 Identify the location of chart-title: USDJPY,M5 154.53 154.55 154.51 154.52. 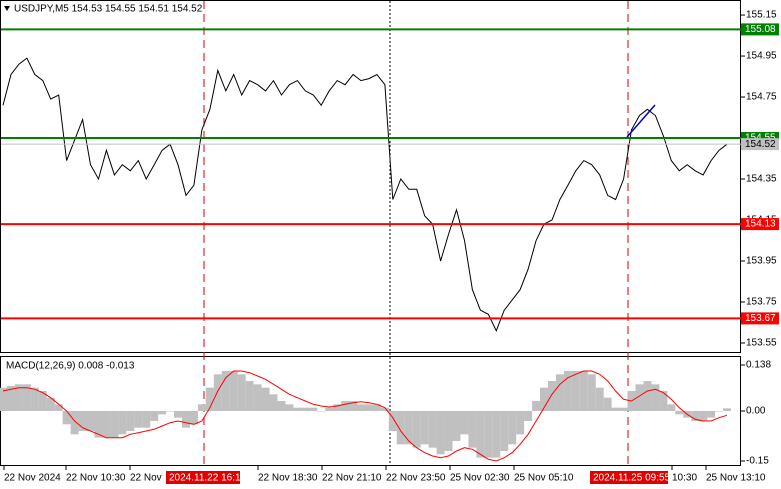
(108, 9).